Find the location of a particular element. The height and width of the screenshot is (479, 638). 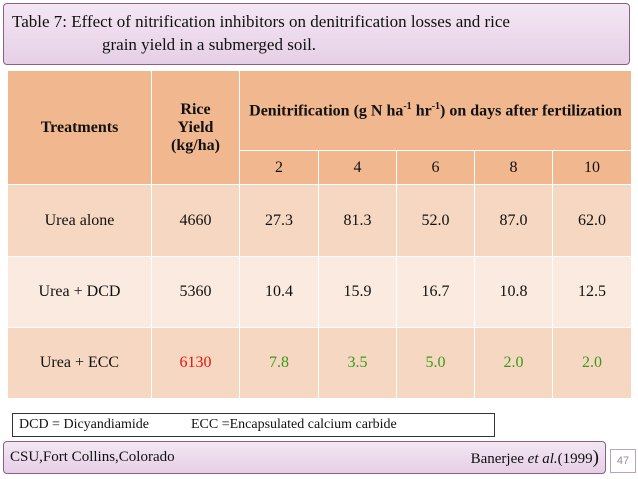

value-cell: 15.9 is located at coordinates (357, 292).